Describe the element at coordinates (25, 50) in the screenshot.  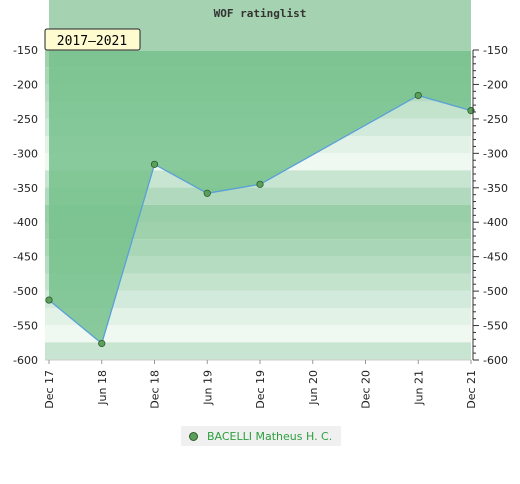
I see `y-tick-label-left: -150` at that location.